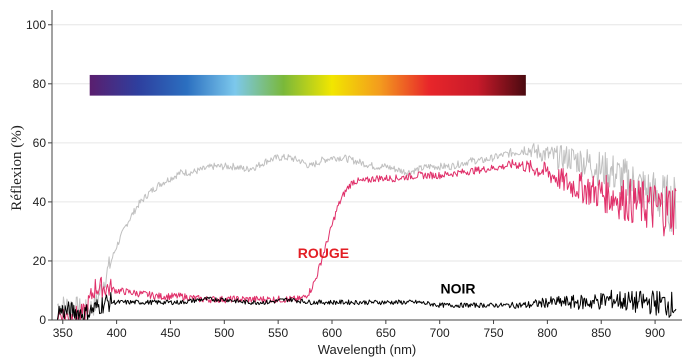 The image size is (684, 359). What do you see at coordinates (367, 349) in the screenshot?
I see `x-axis-title: Wavelength (nm)` at bounding box center [367, 349].